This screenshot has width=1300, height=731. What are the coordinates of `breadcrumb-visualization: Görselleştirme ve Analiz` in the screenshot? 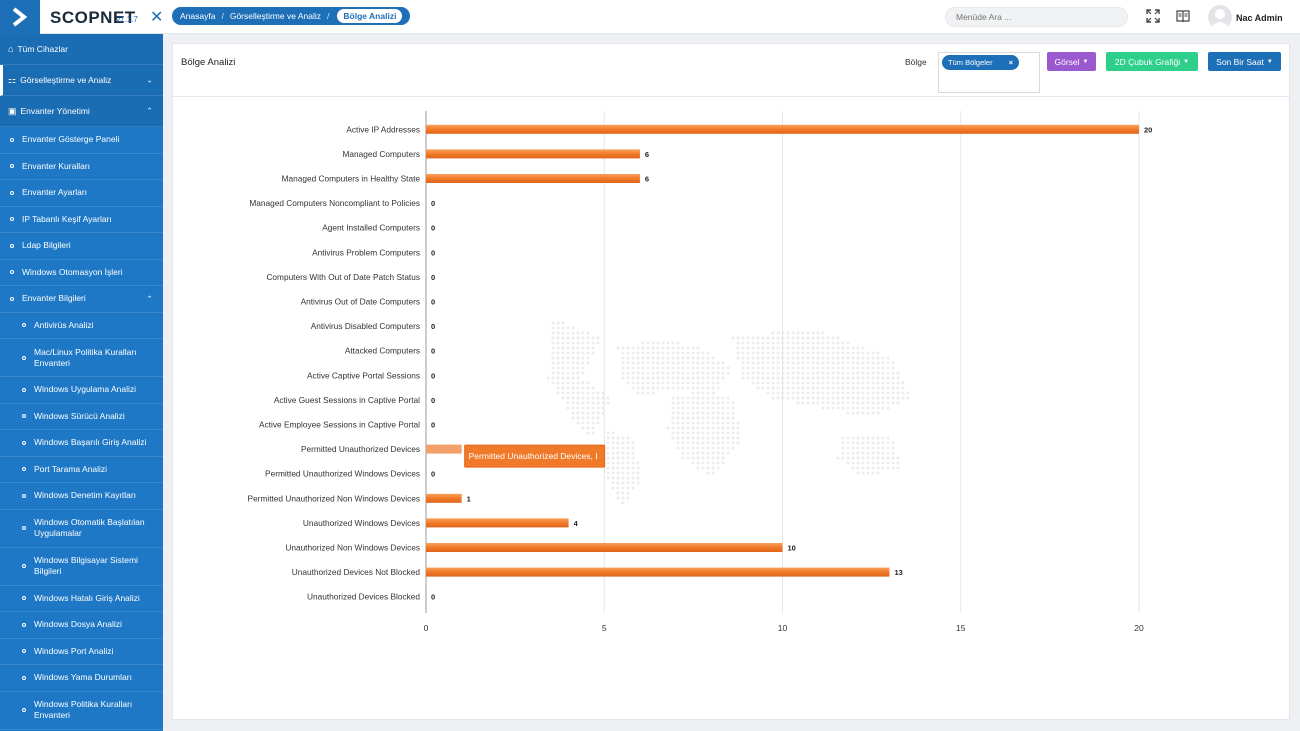 It's located at (275, 16).